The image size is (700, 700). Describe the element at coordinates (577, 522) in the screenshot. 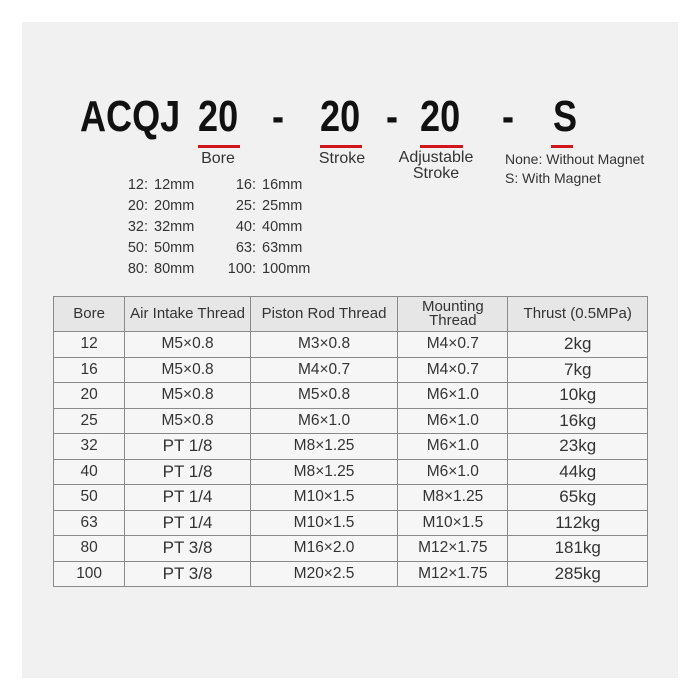

I see `table-cell: 112kg` at that location.